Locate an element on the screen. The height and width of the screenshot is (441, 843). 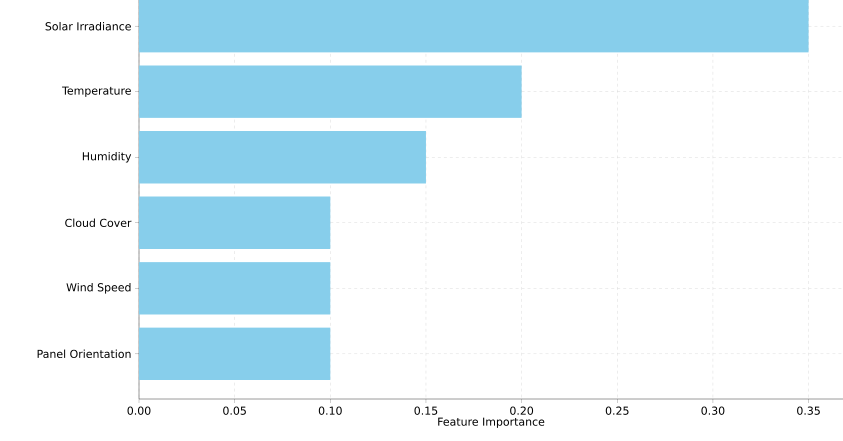
x-tick-label: 0.20 is located at coordinates (522, 410).